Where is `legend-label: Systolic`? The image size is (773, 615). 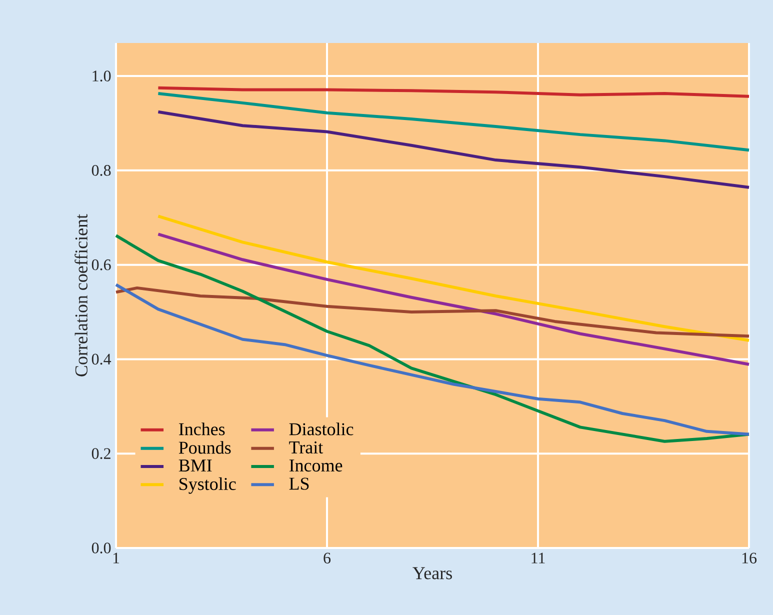
legend-label: Systolic is located at coordinates (208, 485).